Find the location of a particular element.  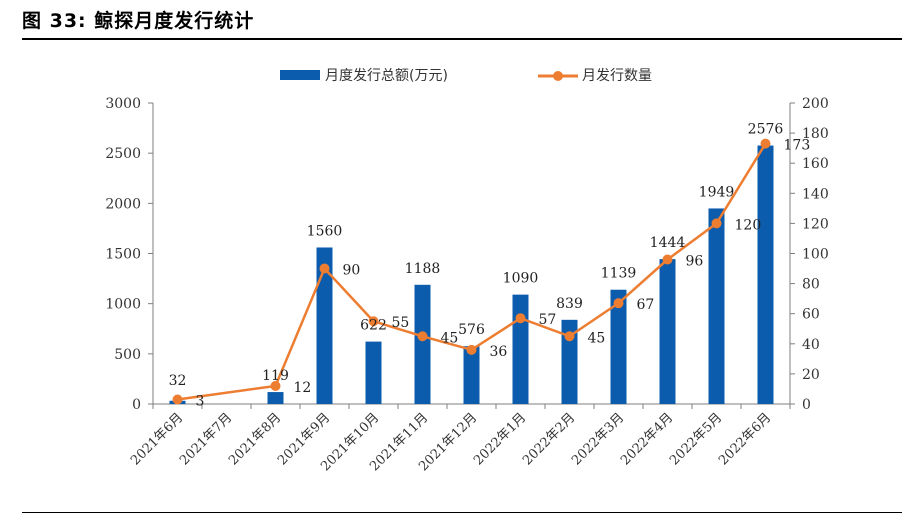

right-axis-tick-label: 80 is located at coordinates (811, 285).